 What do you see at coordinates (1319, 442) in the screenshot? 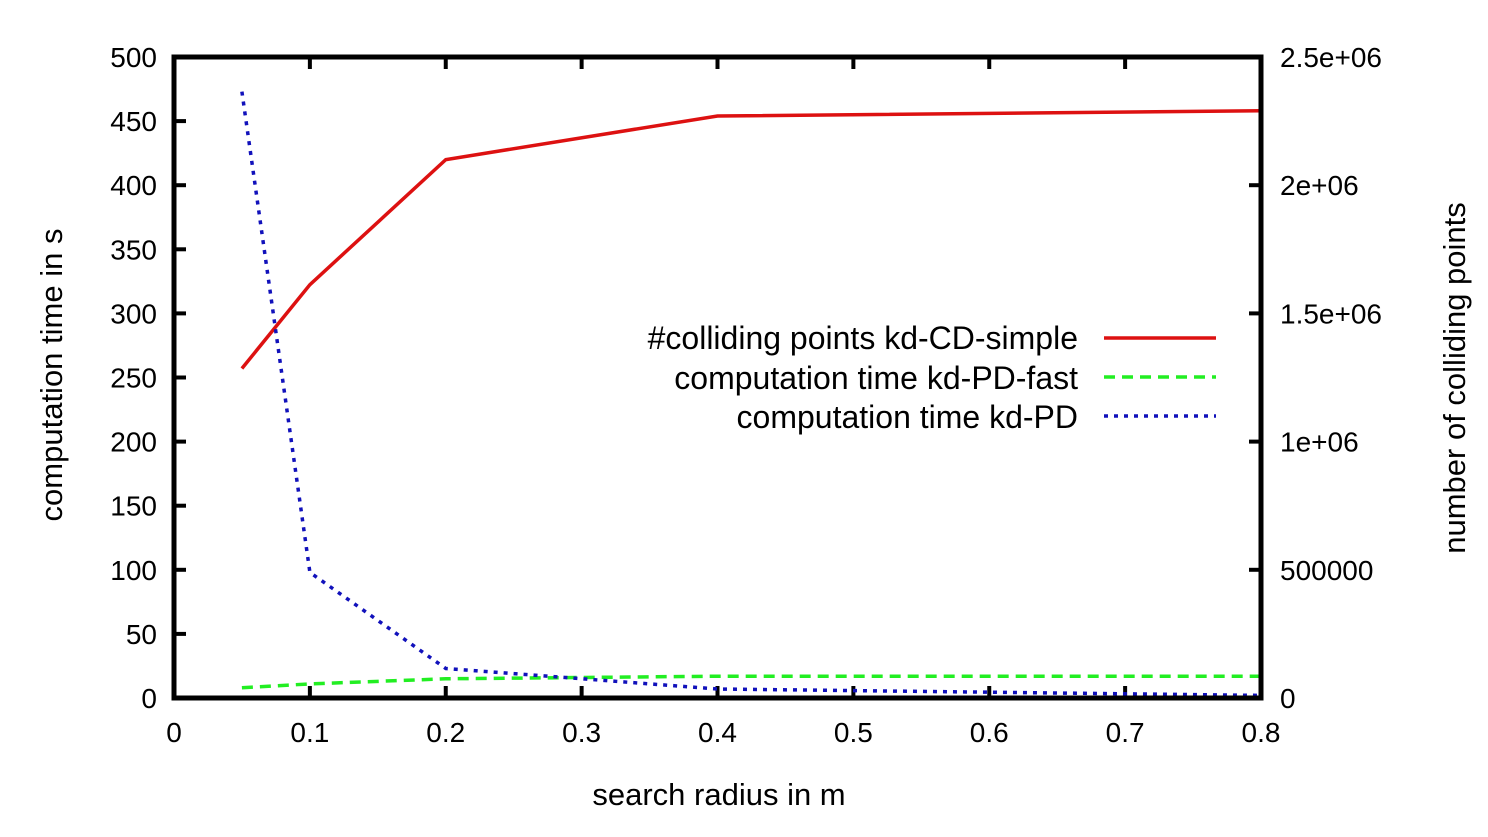
I see `y2-tick-label: 1e+06` at bounding box center [1319, 442].